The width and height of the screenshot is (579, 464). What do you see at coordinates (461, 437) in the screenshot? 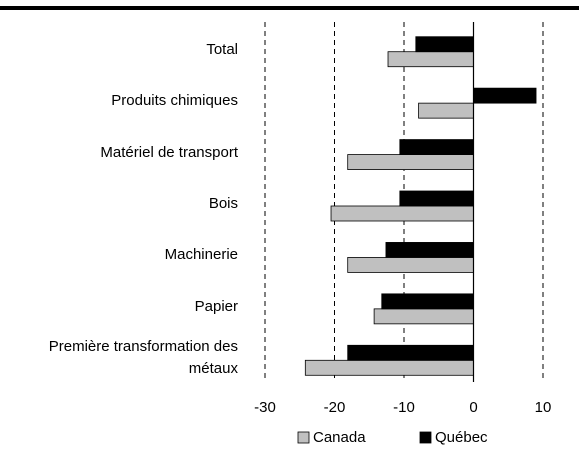
I see `legend-label: Québec` at bounding box center [461, 437].